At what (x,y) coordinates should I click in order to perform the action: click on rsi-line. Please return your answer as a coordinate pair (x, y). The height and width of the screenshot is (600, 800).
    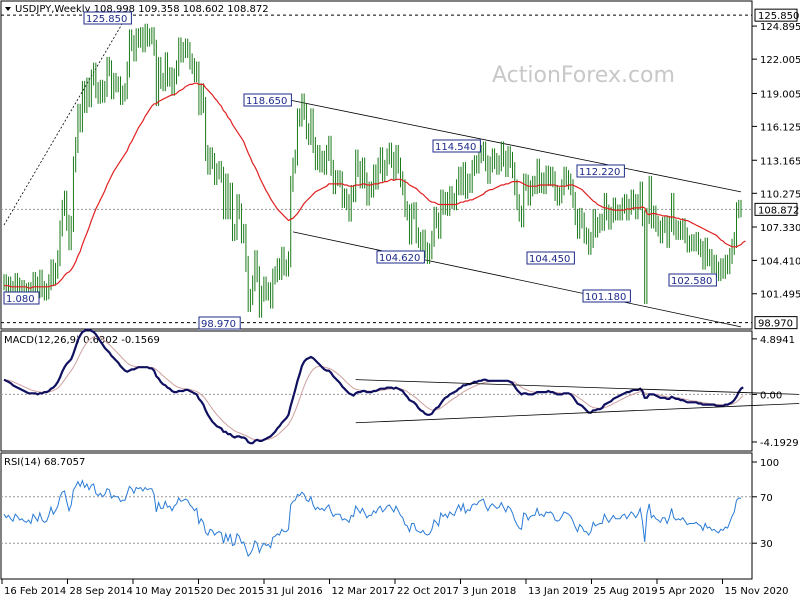
    Looking at the image, I should click on (372, 518).